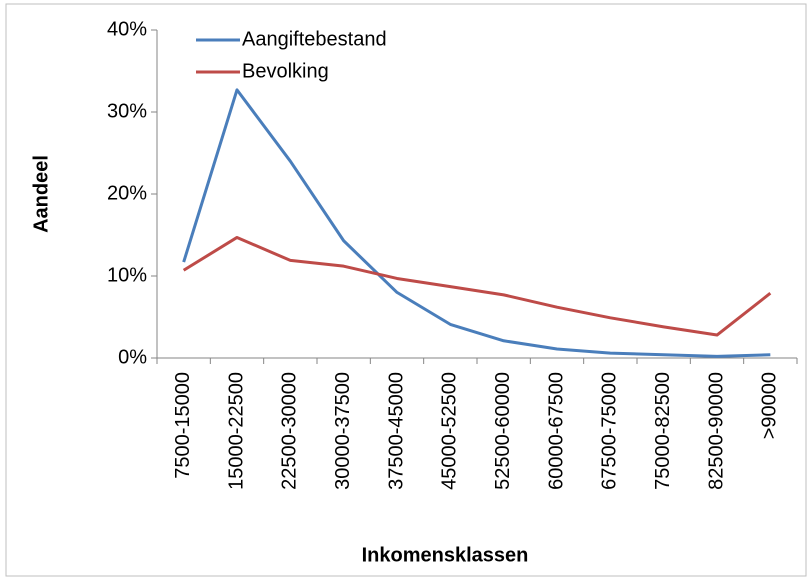 The height and width of the screenshot is (582, 811). What do you see at coordinates (127, 275) in the screenshot?
I see `y-tick-label: 10%` at bounding box center [127, 275].